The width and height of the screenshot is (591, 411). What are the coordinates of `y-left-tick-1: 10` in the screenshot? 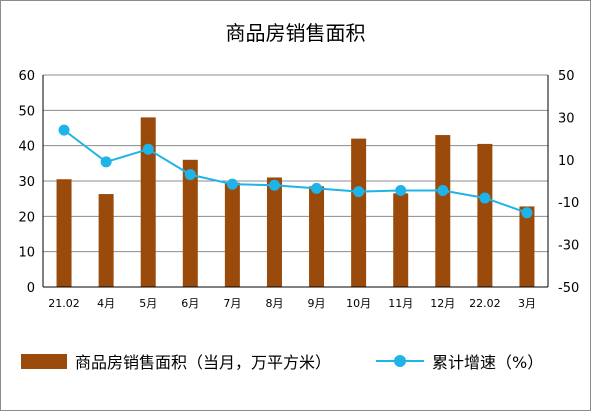 It's located at (26, 253).